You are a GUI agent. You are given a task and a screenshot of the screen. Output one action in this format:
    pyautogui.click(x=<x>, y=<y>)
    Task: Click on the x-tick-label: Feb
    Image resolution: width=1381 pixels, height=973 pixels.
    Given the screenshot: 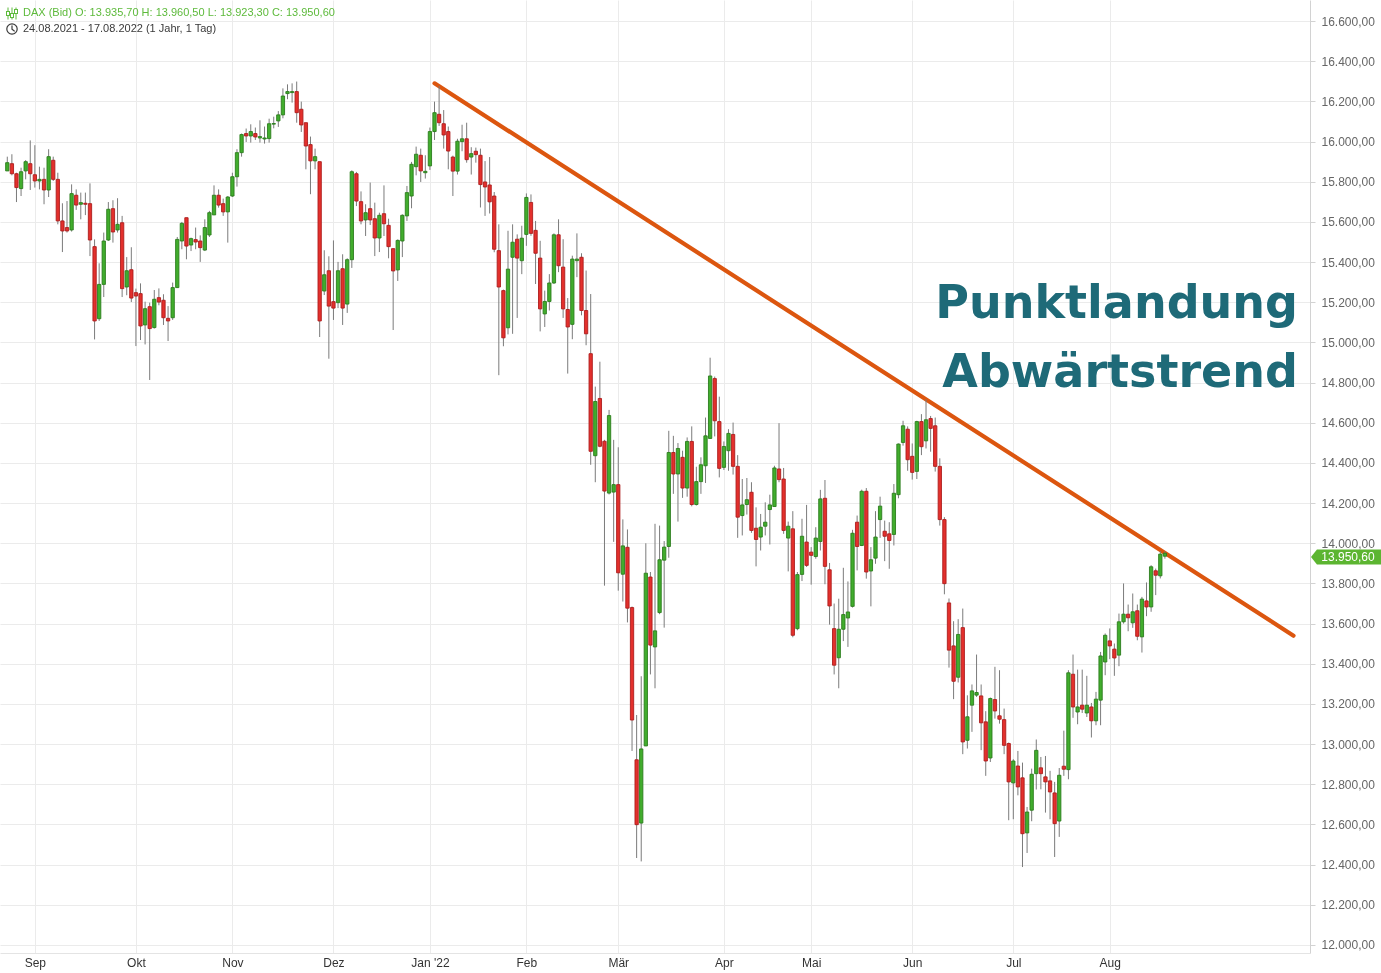 What is the action you would take?
    pyautogui.click(x=527, y=962)
    